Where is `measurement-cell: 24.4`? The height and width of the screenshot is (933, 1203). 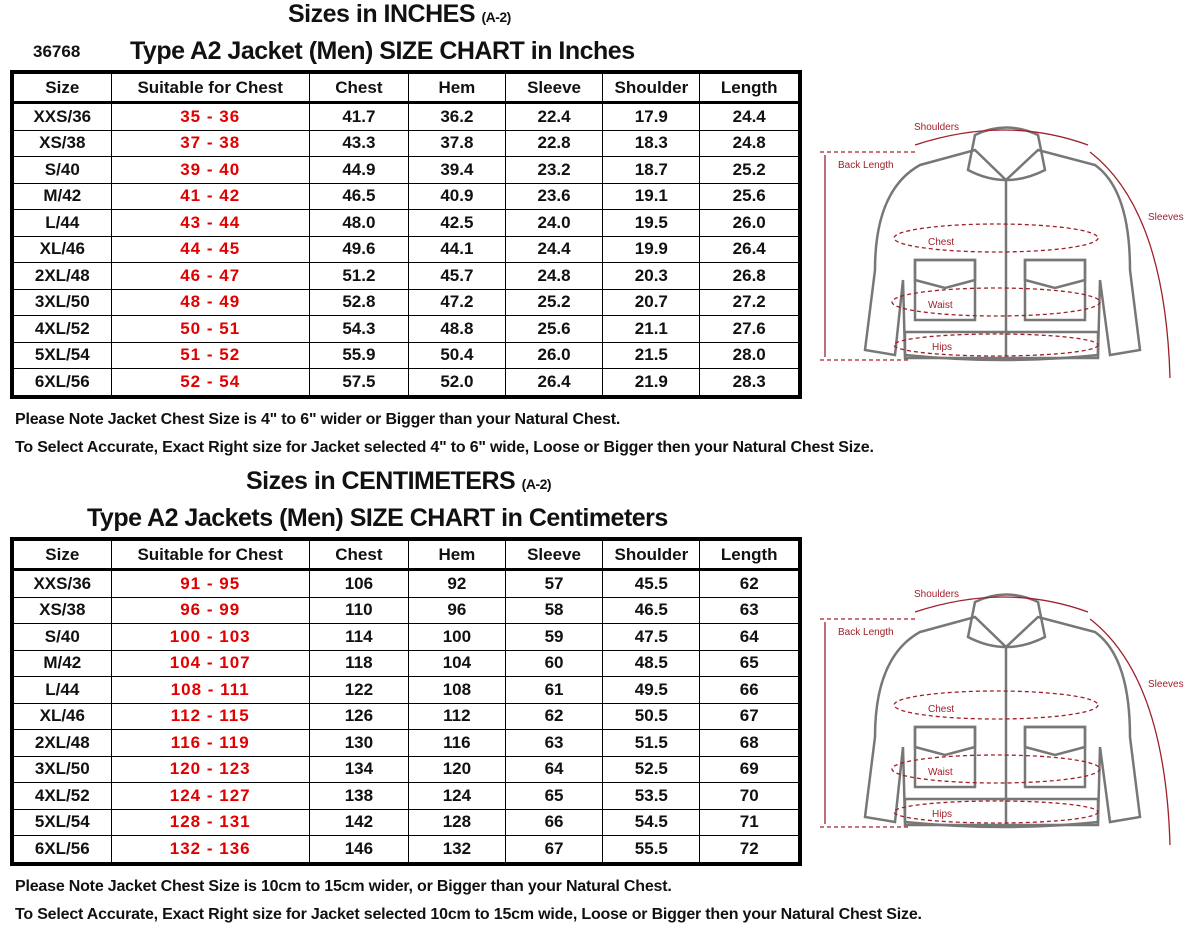
measurement-cell: 24.4 is located at coordinates (554, 249).